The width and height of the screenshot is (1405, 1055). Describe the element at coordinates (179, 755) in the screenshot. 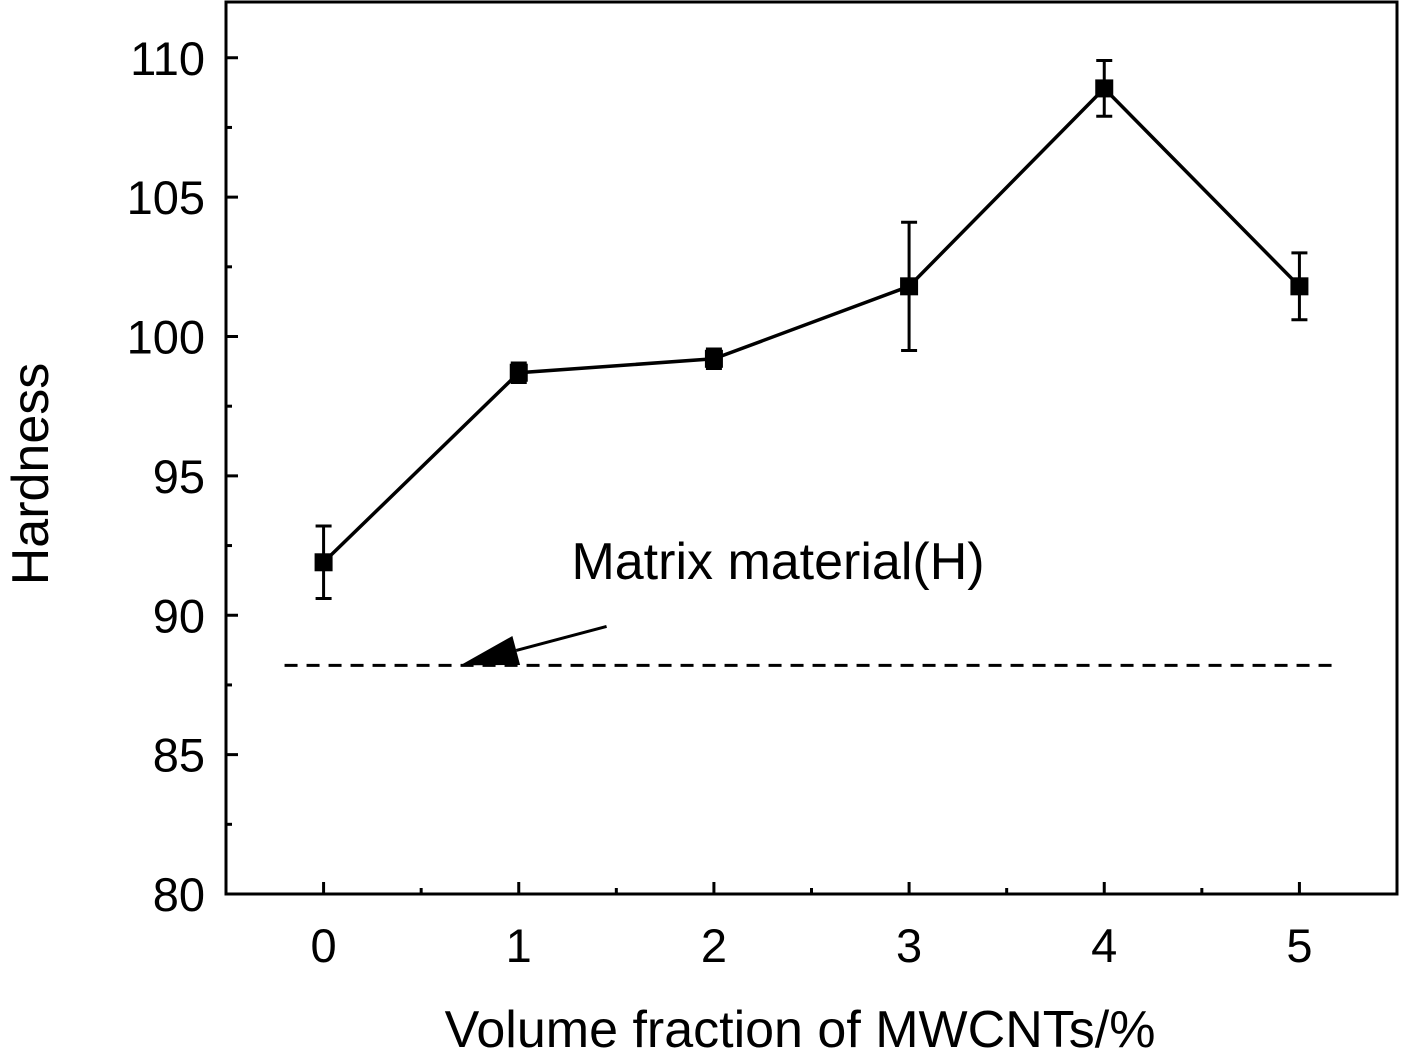

I see `y-tick-label-85: 85` at that location.